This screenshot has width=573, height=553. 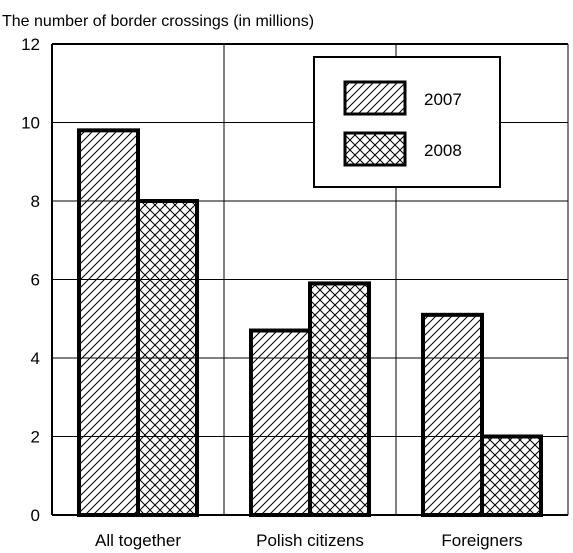 What do you see at coordinates (481, 540) in the screenshot?
I see `x-category-label: Foreigners` at bounding box center [481, 540].